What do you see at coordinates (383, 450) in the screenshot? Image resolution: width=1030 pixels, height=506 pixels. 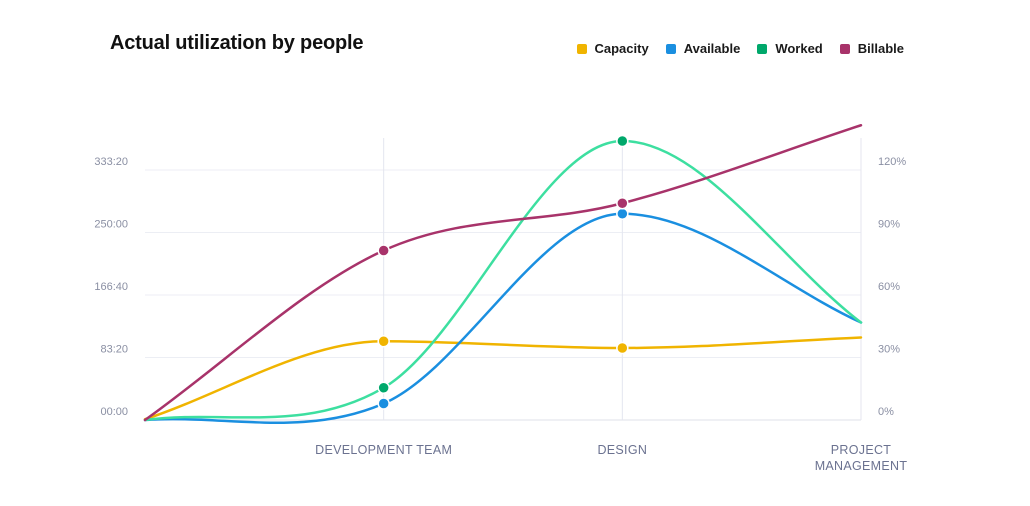 I see `x-axis-category-label: DEVELOPMENT TEAM` at bounding box center [383, 450].